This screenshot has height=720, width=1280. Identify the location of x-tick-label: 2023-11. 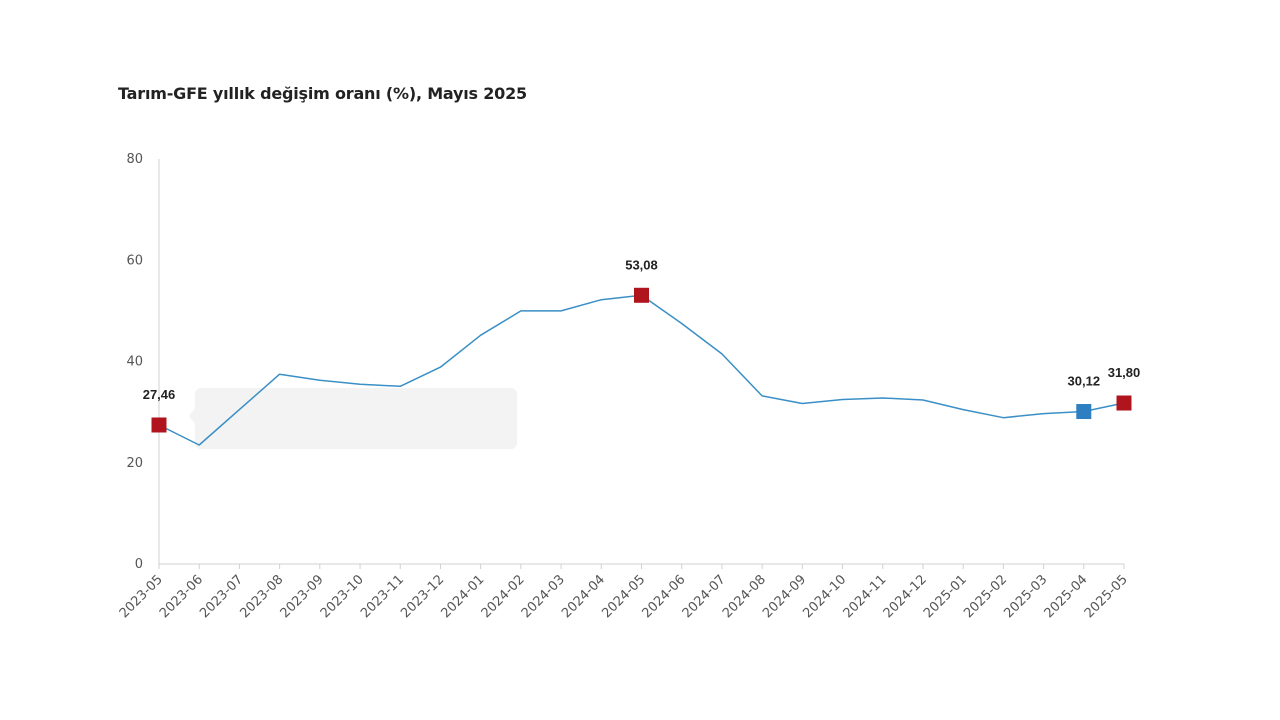
(382, 596).